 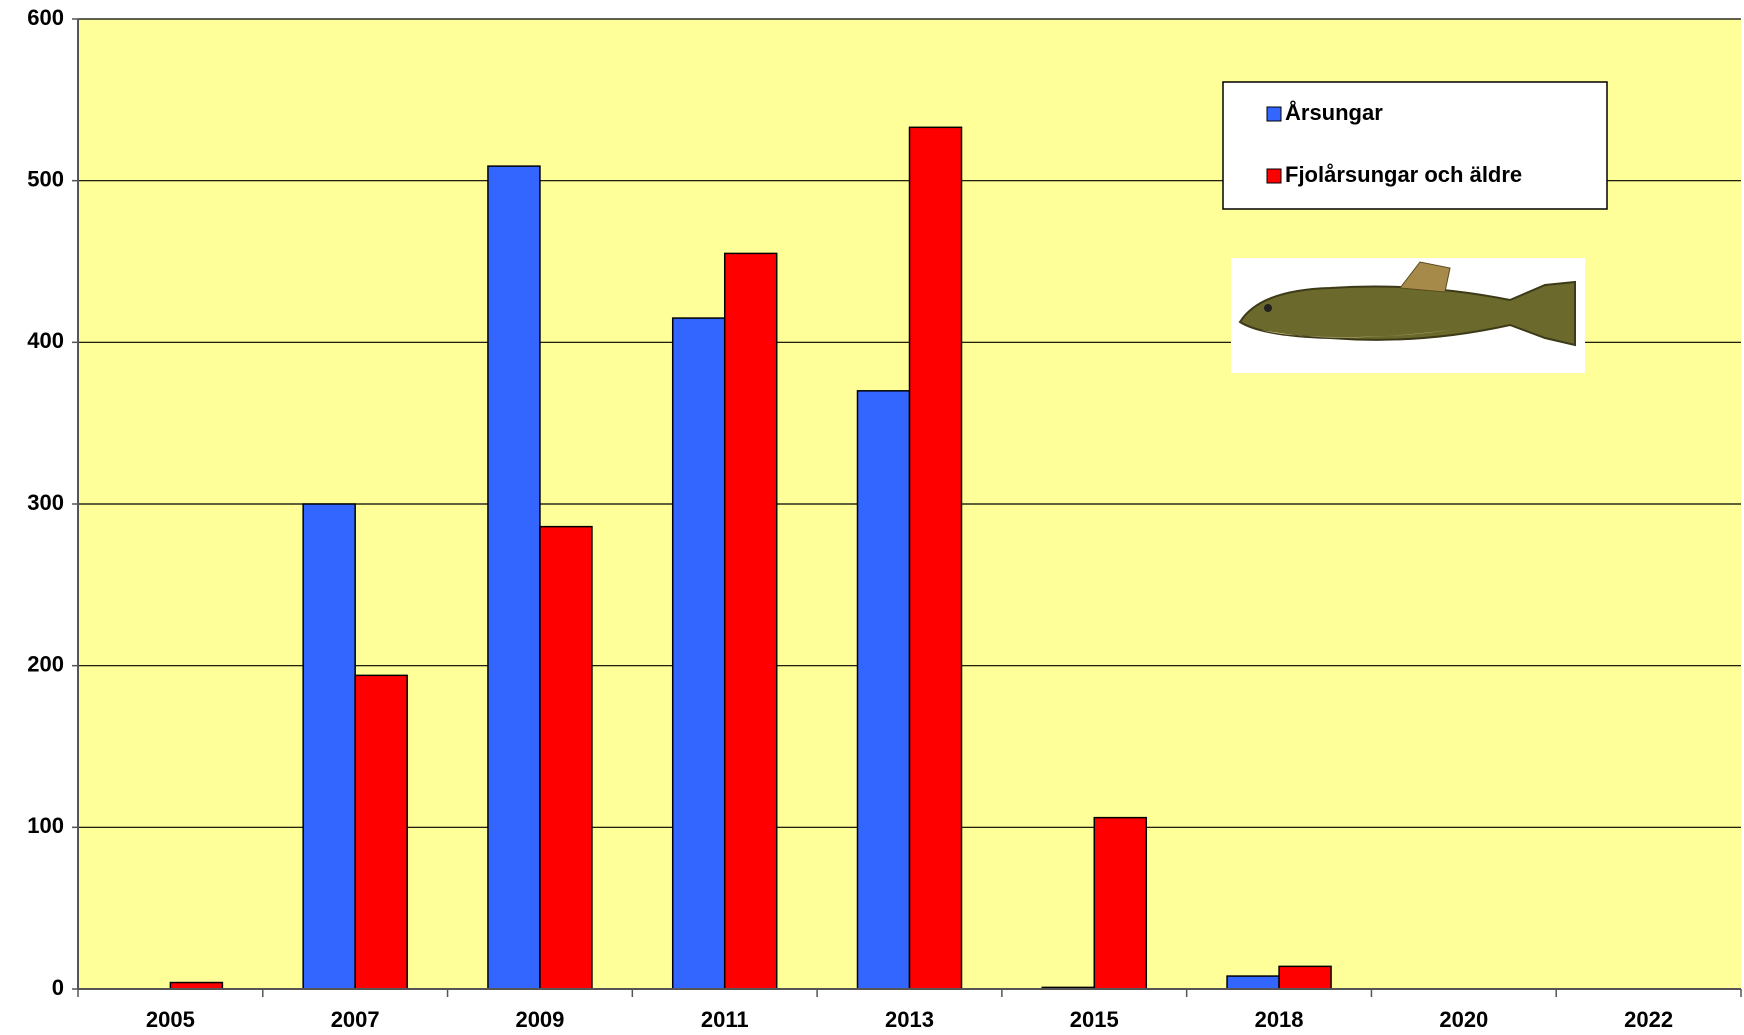 What do you see at coordinates (1408, 315) in the screenshot?
I see `fish-illustration` at bounding box center [1408, 315].